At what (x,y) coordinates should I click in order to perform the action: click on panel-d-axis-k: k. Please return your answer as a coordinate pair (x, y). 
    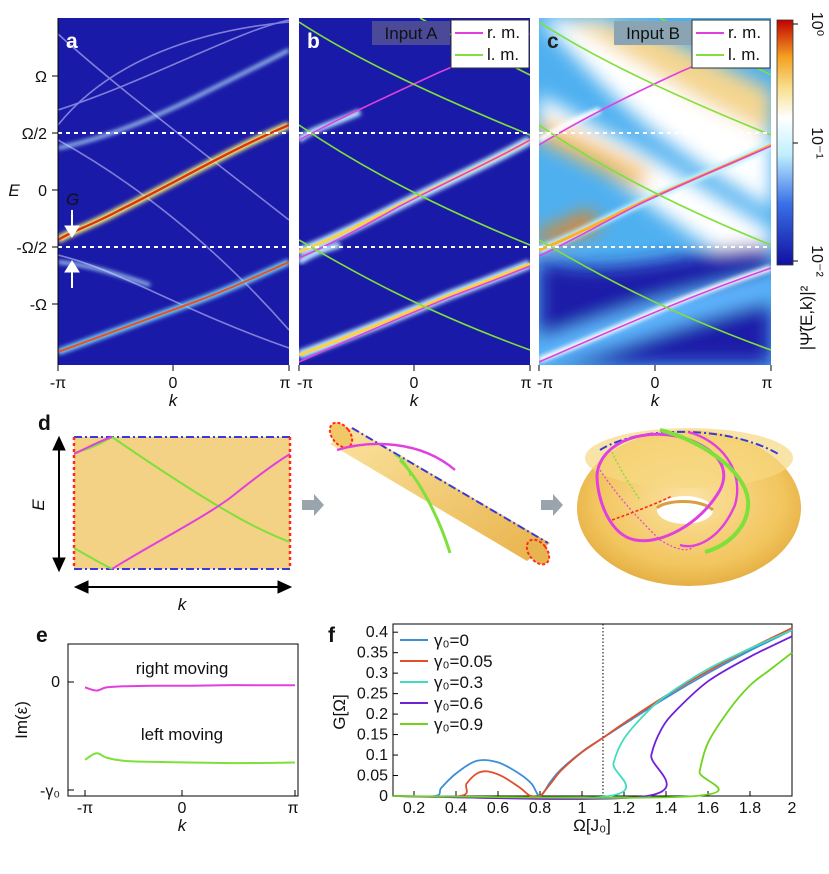
    Looking at the image, I should click on (183, 604).